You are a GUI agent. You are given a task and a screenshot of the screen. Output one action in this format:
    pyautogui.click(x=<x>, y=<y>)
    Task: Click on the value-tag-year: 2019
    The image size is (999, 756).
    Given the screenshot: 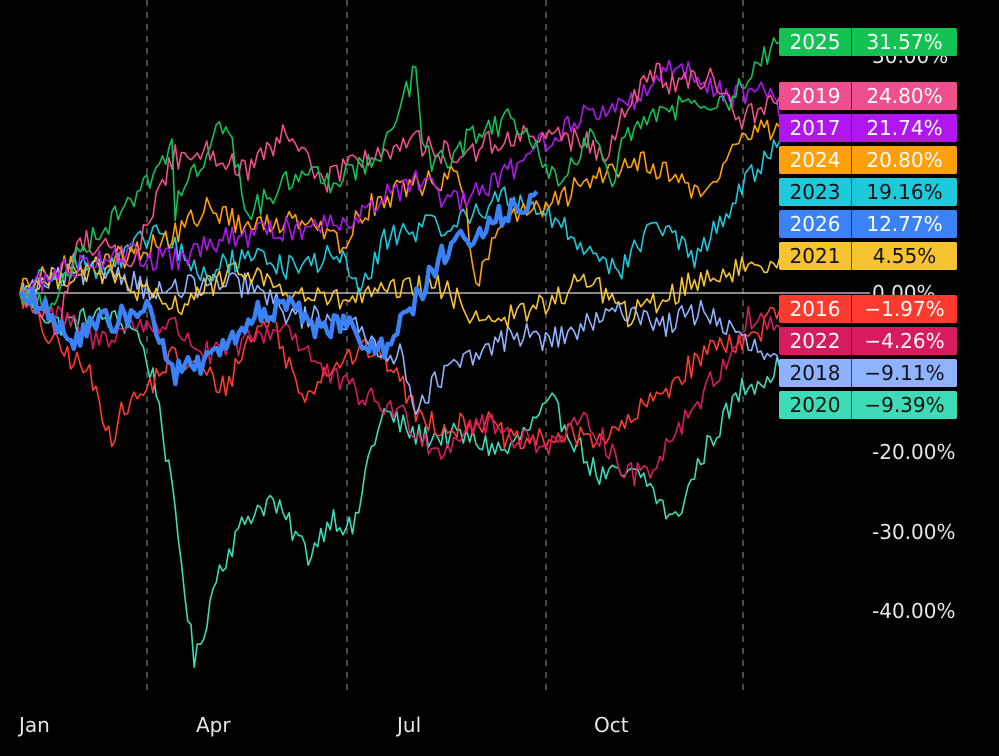 What is the action you would take?
    pyautogui.click(x=815, y=96)
    